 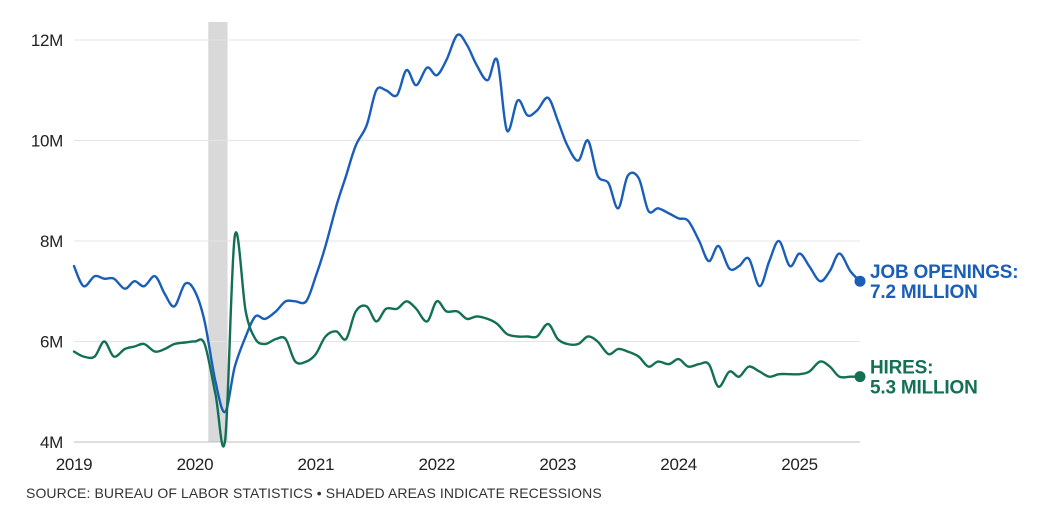 I want to click on x-tick-label: 2024, so click(x=678, y=464).